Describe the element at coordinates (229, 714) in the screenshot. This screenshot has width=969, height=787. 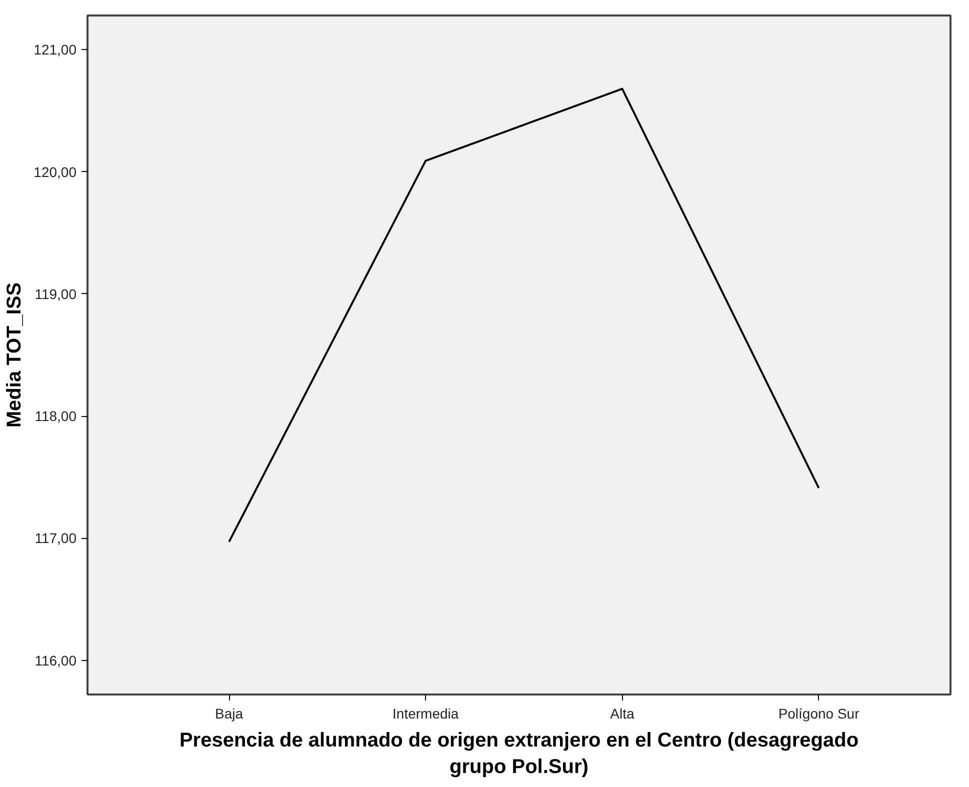
I see `x-tick-label: Baja` at that location.